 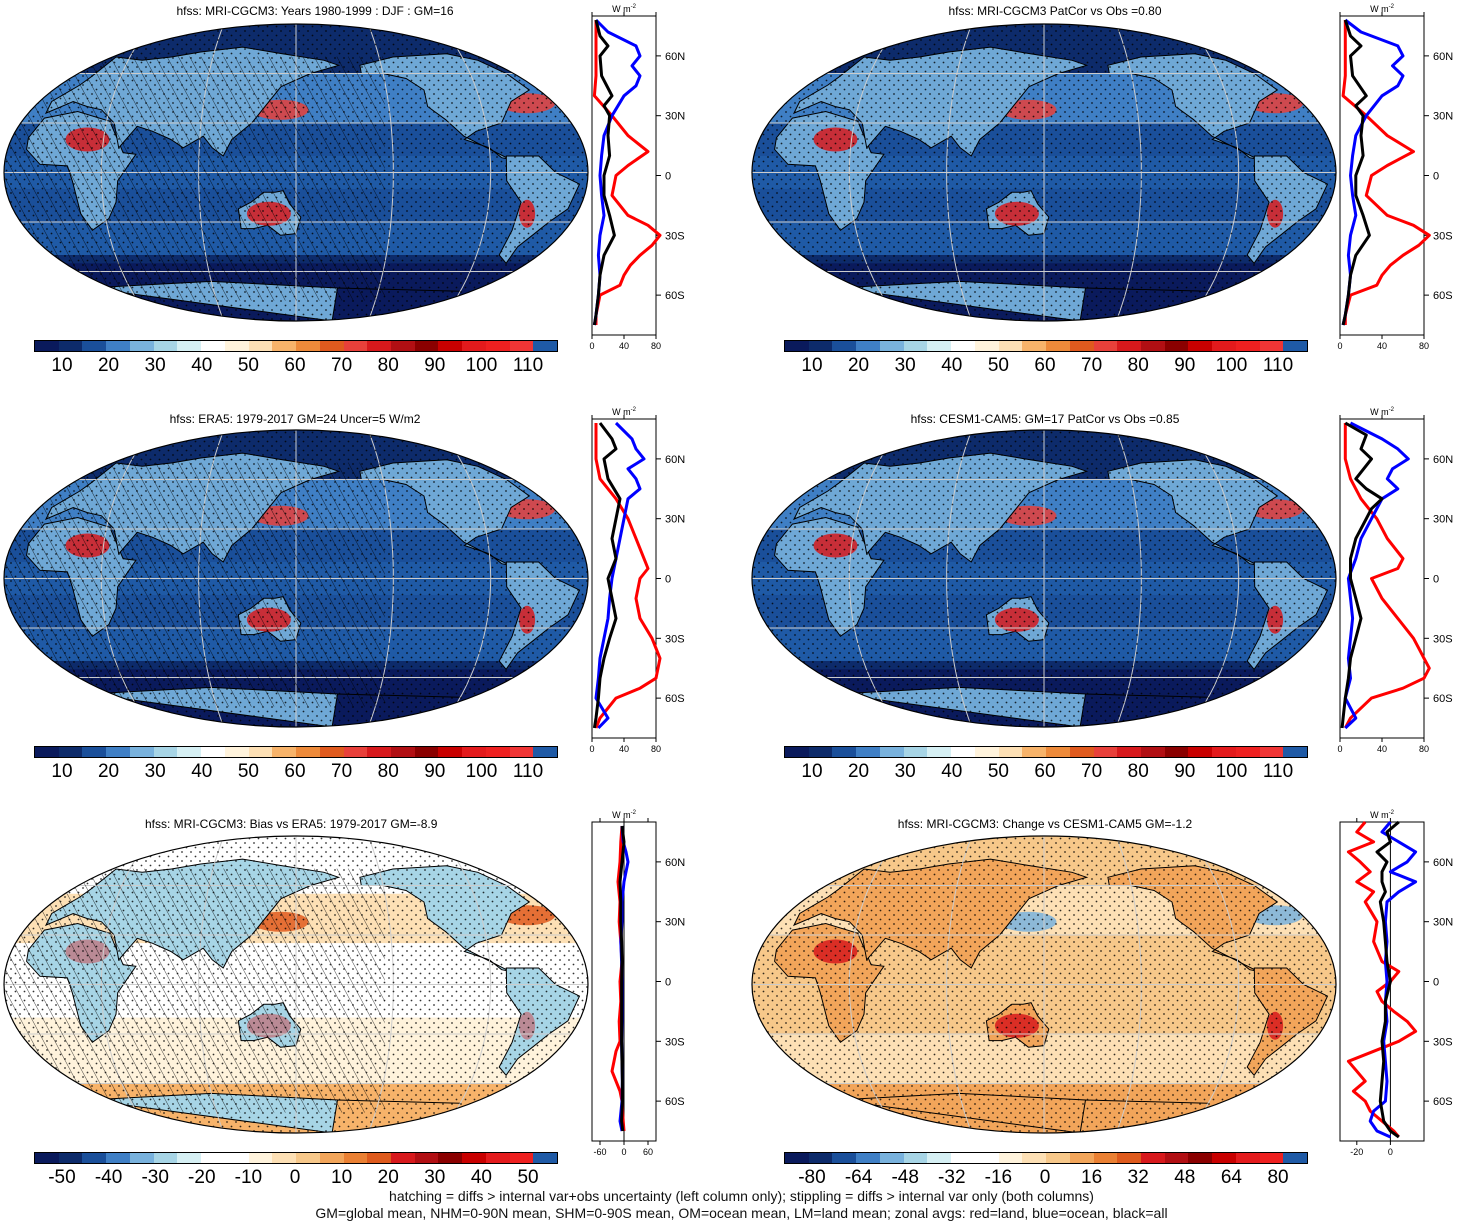 What do you see at coordinates (1443, 460) in the screenshot?
I see `y-tick-label: 60N` at bounding box center [1443, 460].